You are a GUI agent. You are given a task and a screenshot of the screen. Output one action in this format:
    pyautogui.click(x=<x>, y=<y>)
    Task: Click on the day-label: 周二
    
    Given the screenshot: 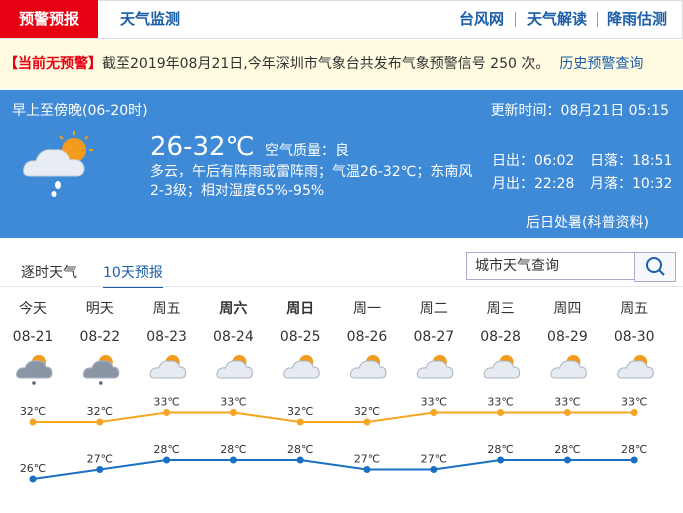 What is the action you would take?
    pyautogui.click(x=434, y=309)
    